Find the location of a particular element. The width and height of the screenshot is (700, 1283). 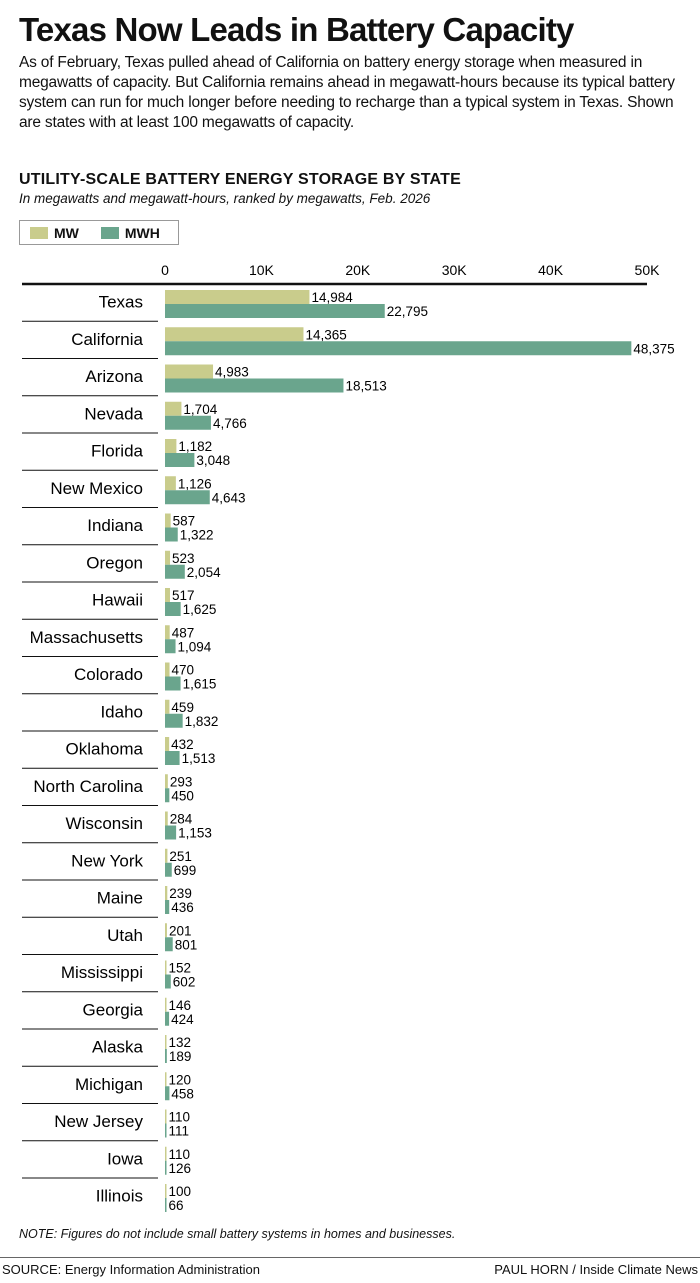

value-label-mw: 293 is located at coordinates (181, 781).